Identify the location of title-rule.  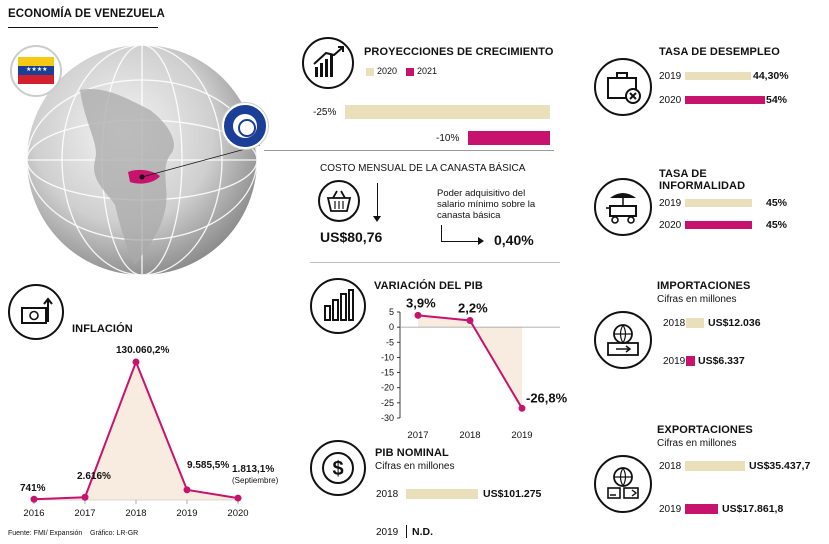
(83, 27).